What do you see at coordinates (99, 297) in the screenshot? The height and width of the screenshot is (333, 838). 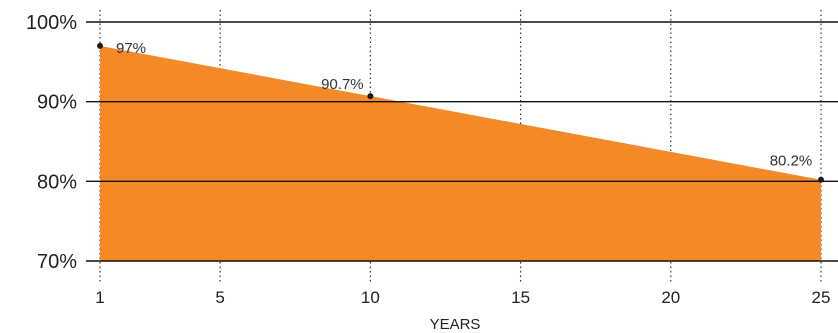 I see `x-tick-label-1: 1` at bounding box center [99, 297].